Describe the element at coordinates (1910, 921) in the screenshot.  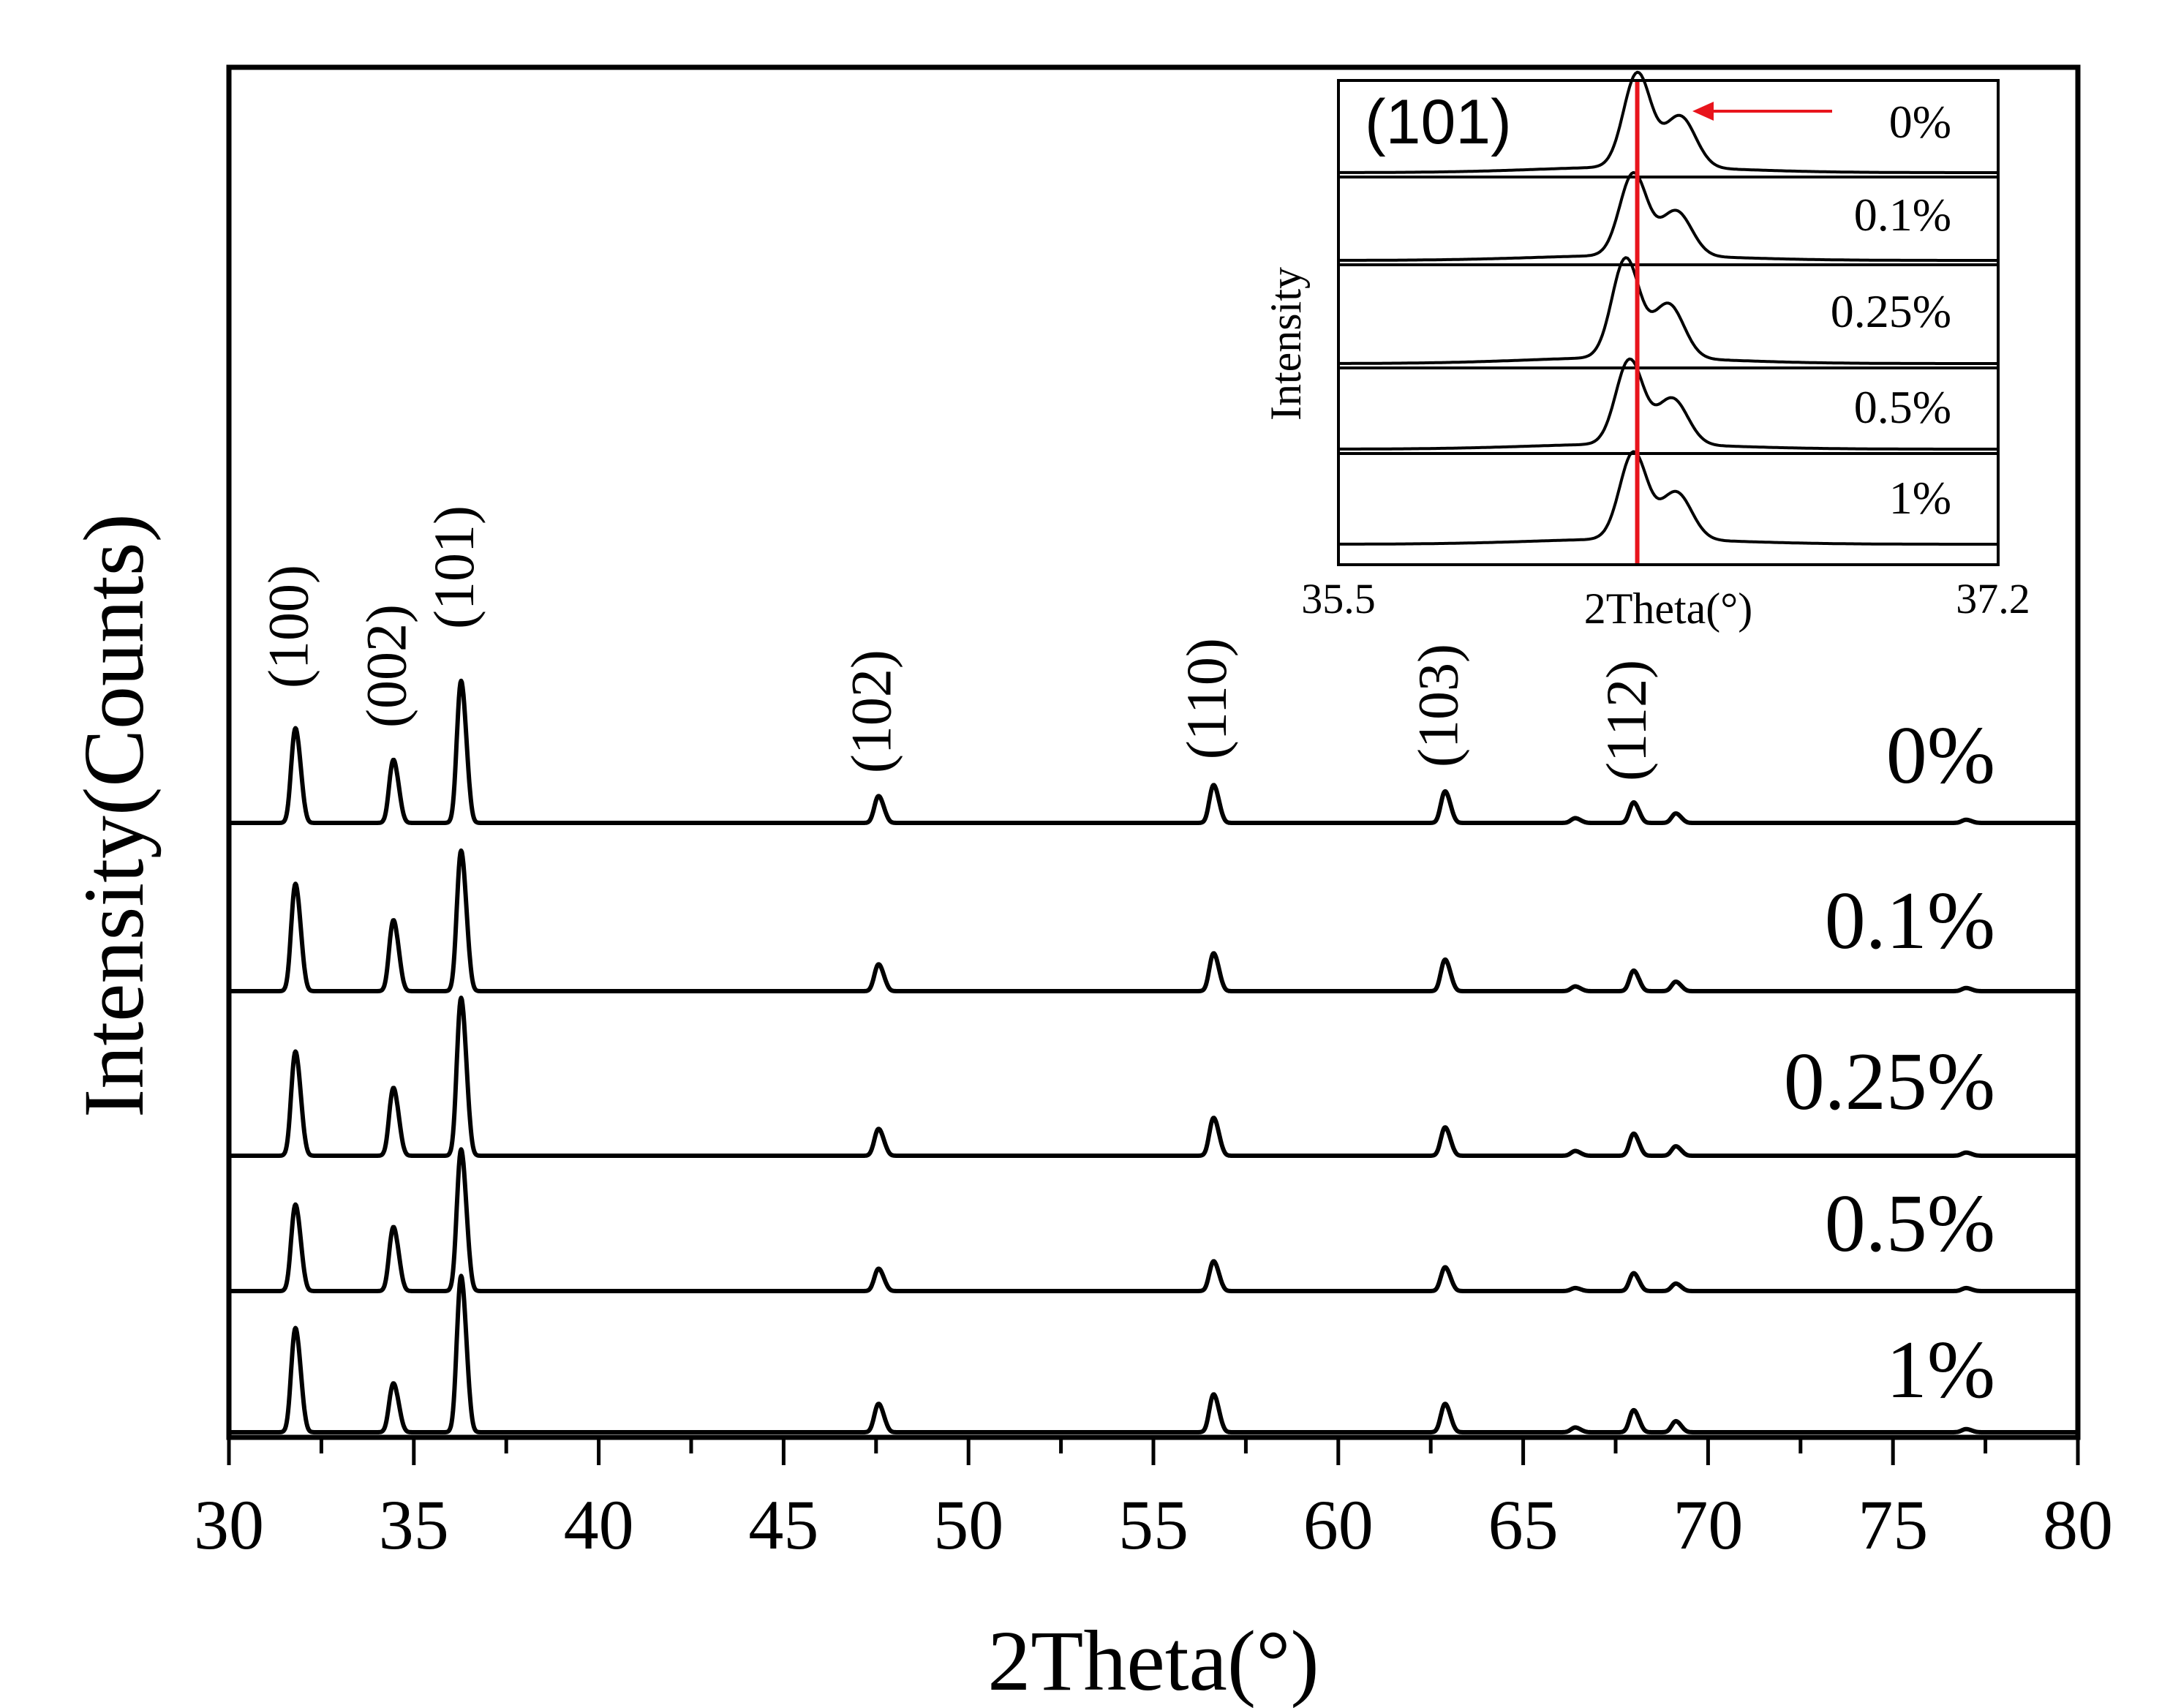
I see `series-label: 0.1%` at that location.